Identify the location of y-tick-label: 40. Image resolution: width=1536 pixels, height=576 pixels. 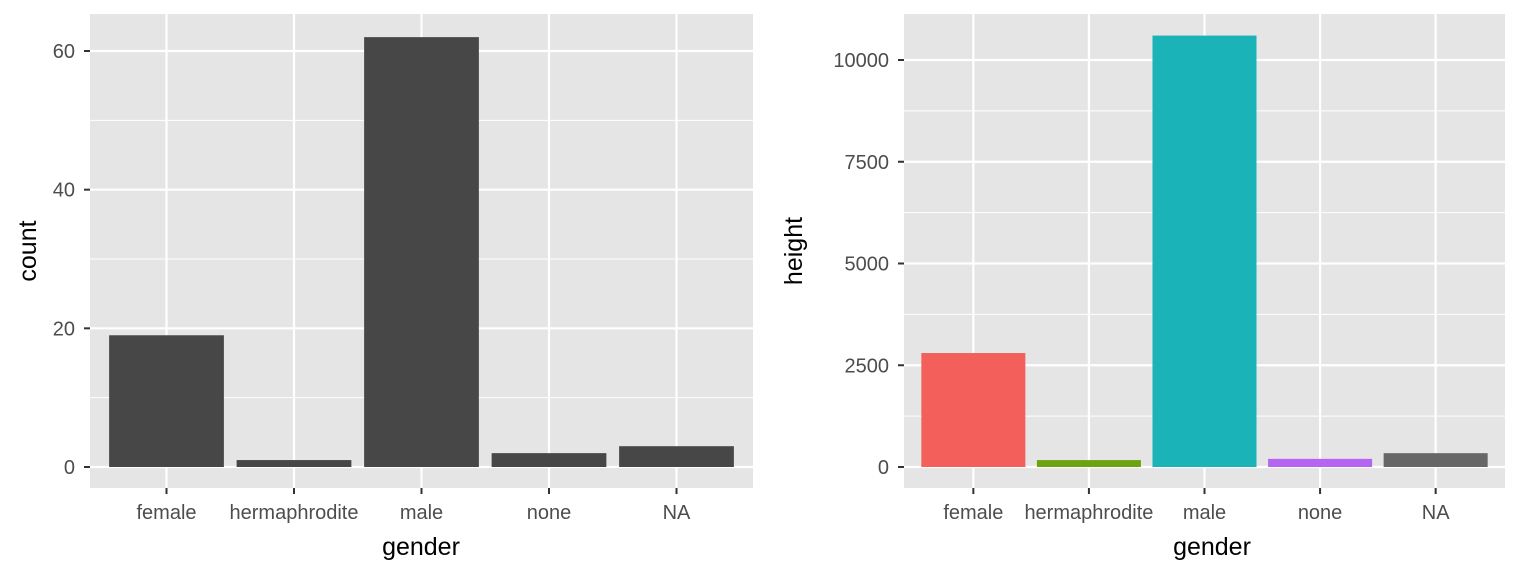
(64, 191).